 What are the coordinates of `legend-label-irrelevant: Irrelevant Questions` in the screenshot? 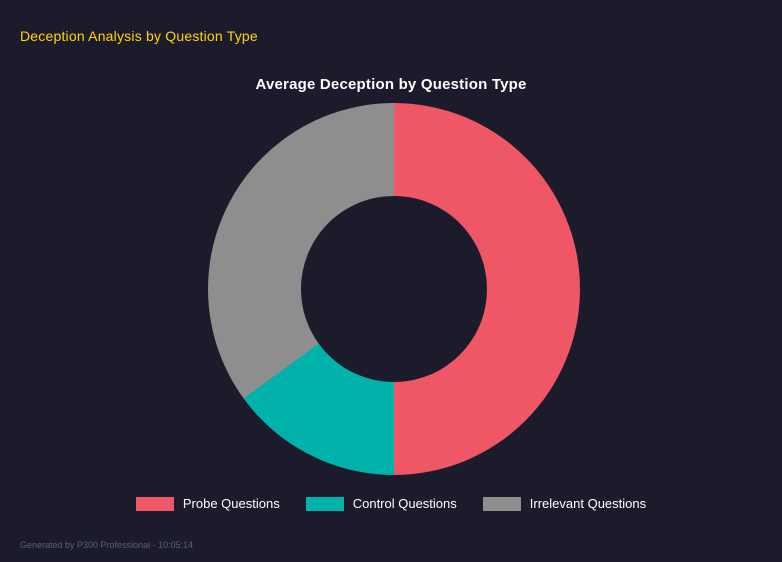 It's located at (588, 503).